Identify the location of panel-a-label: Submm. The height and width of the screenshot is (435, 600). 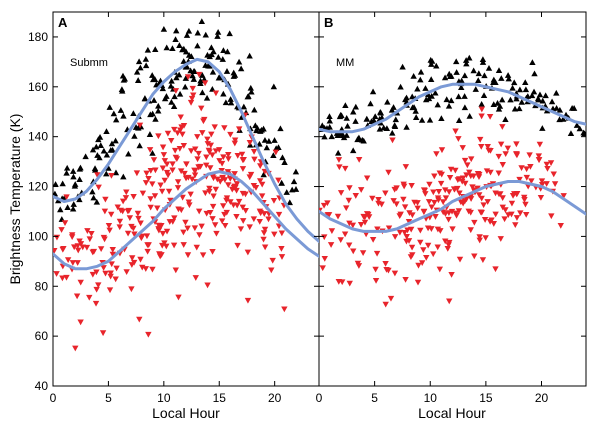
(89, 63).